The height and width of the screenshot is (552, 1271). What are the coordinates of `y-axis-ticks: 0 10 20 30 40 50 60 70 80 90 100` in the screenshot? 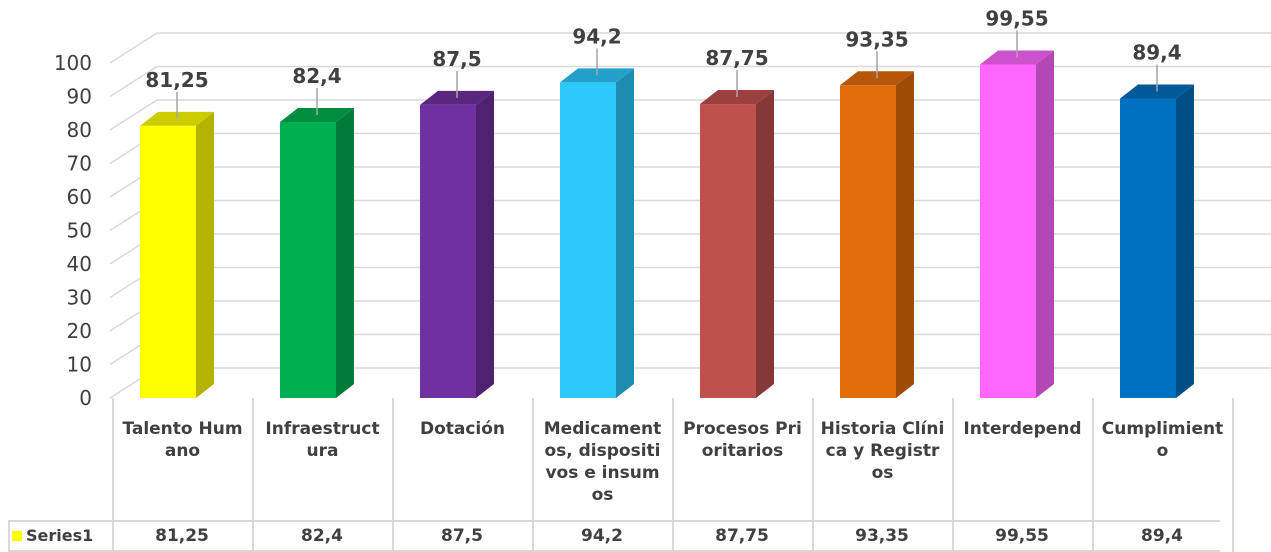 It's located at (73, 230).